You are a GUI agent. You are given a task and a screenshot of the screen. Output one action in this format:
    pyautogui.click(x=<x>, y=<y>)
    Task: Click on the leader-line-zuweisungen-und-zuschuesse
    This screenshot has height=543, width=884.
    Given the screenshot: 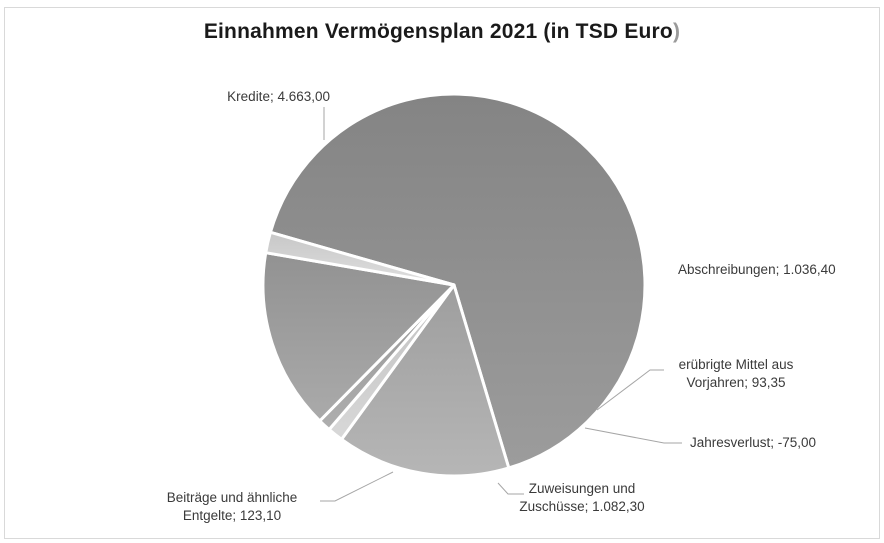 What is the action you would take?
    pyautogui.click(x=510, y=488)
    